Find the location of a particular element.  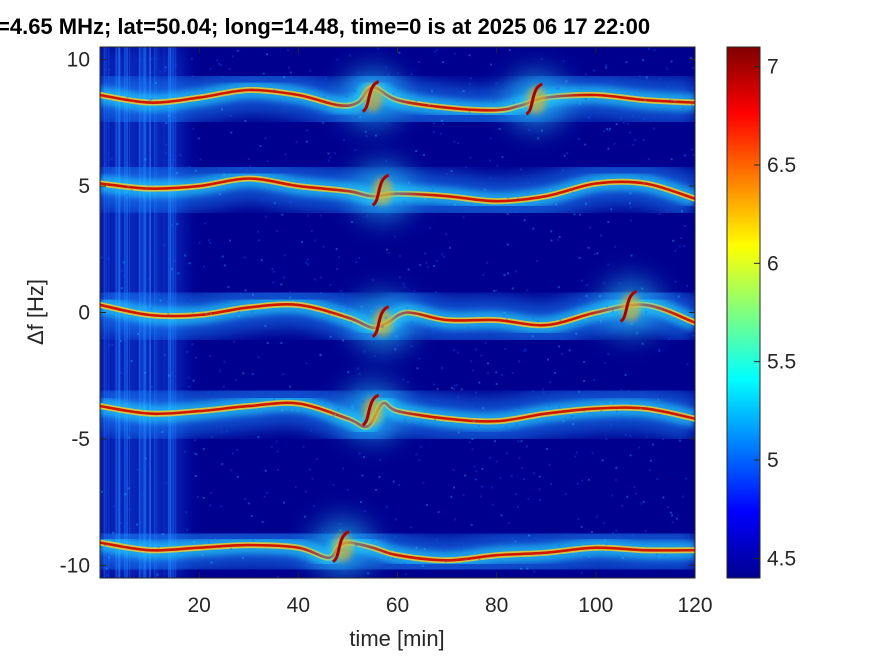

x-tick-label: 80 is located at coordinates (496, 605).